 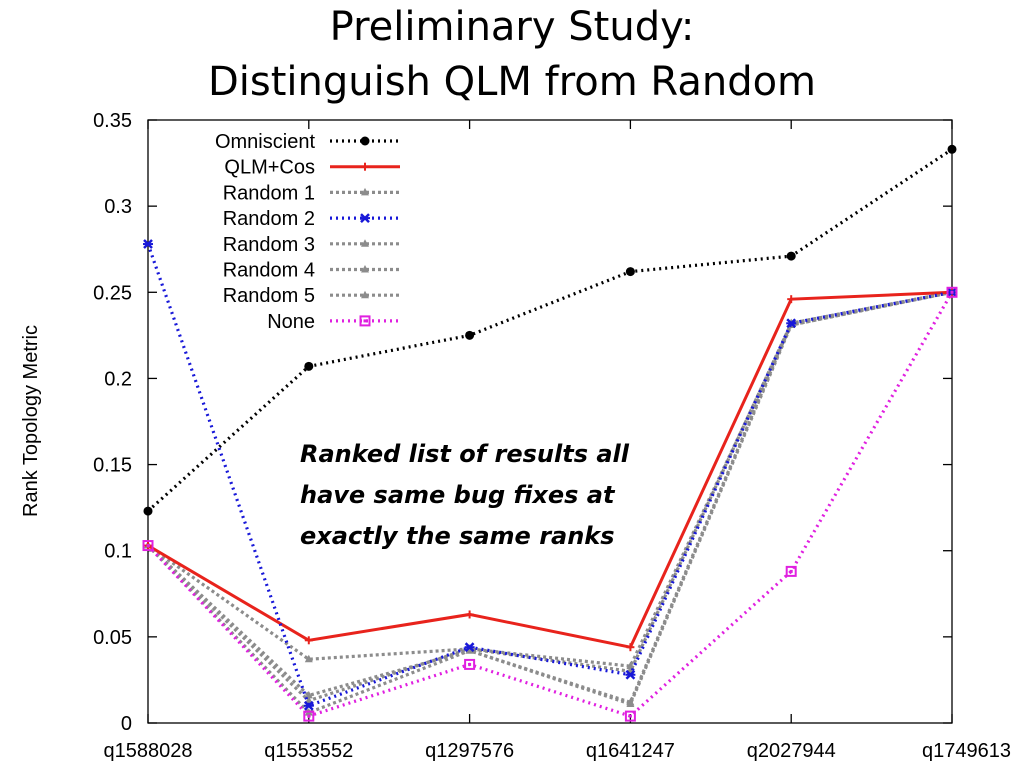 I want to click on legend-item: Random 3, so click(x=311, y=245).